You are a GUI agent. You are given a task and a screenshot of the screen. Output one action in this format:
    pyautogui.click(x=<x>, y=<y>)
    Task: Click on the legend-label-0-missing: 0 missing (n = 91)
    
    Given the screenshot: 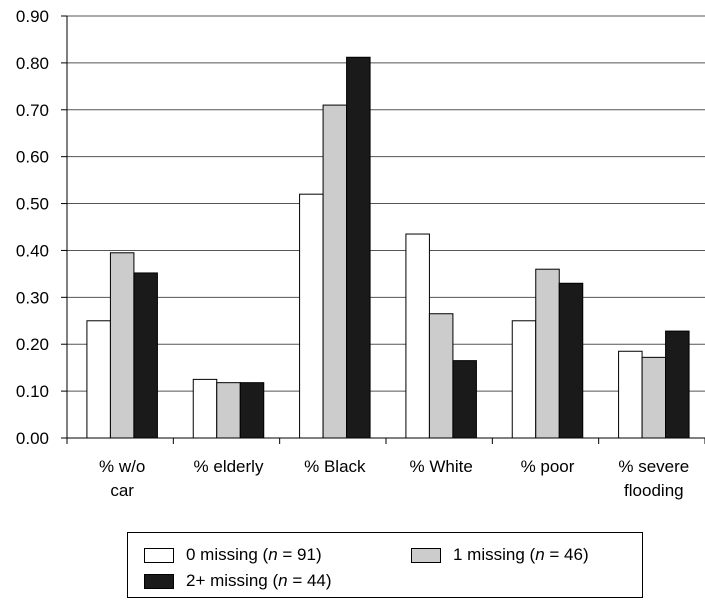 What is the action you would take?
    pyautogui.click(x=254, y=554)
    